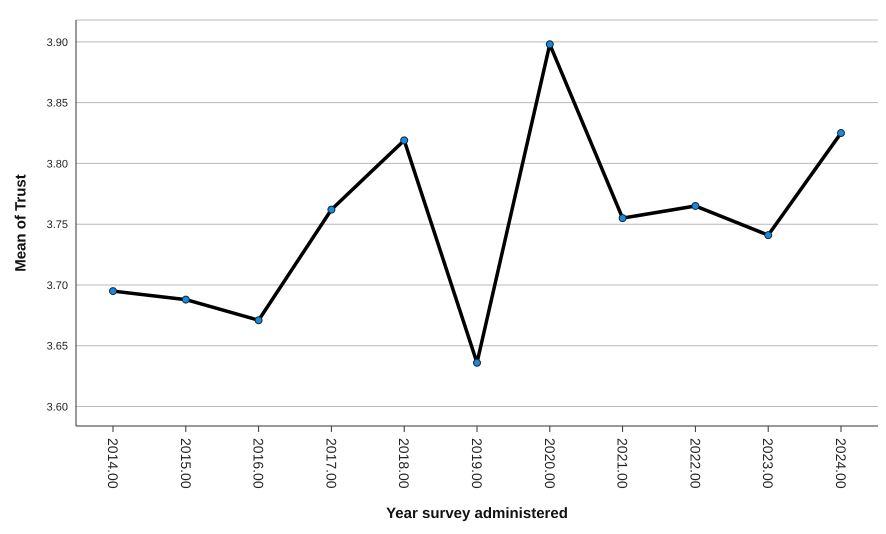 Image resolution: width=886 pixels, height=534 pixels. I want to click on x-tick-label: 2023.00, so click(768, 463).